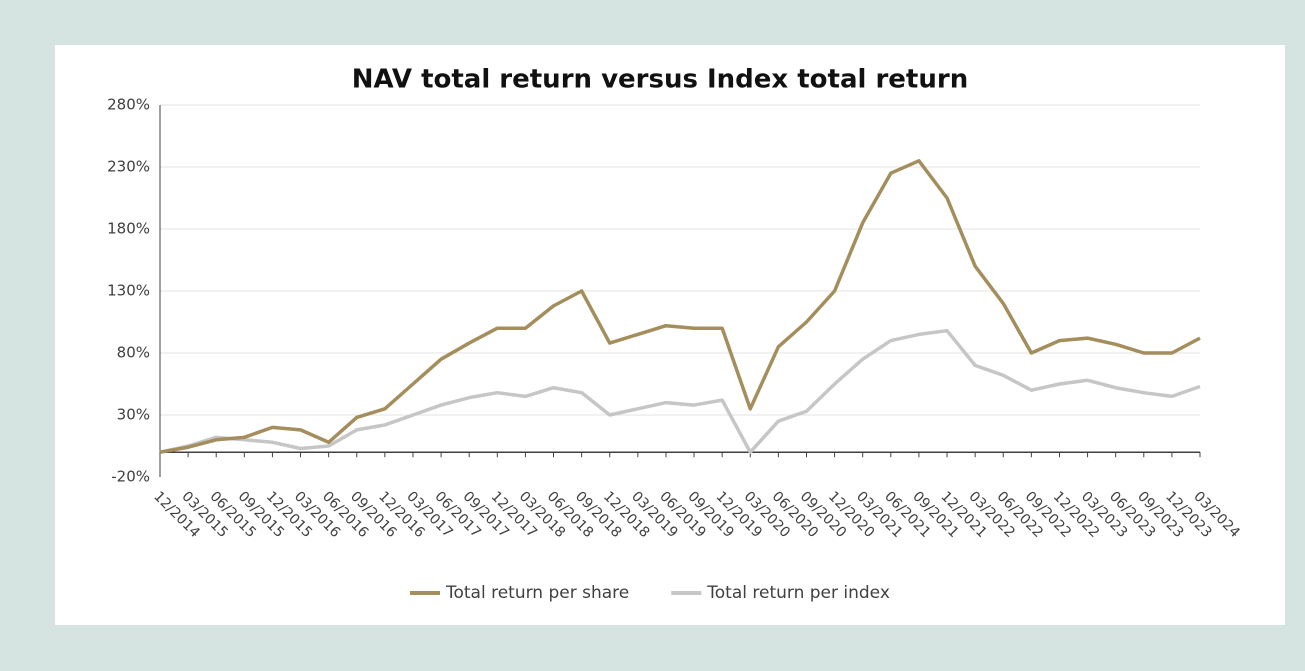 The image size is (1305, 671). I want to click on y-tick-label: 130%, so click(128, 291).